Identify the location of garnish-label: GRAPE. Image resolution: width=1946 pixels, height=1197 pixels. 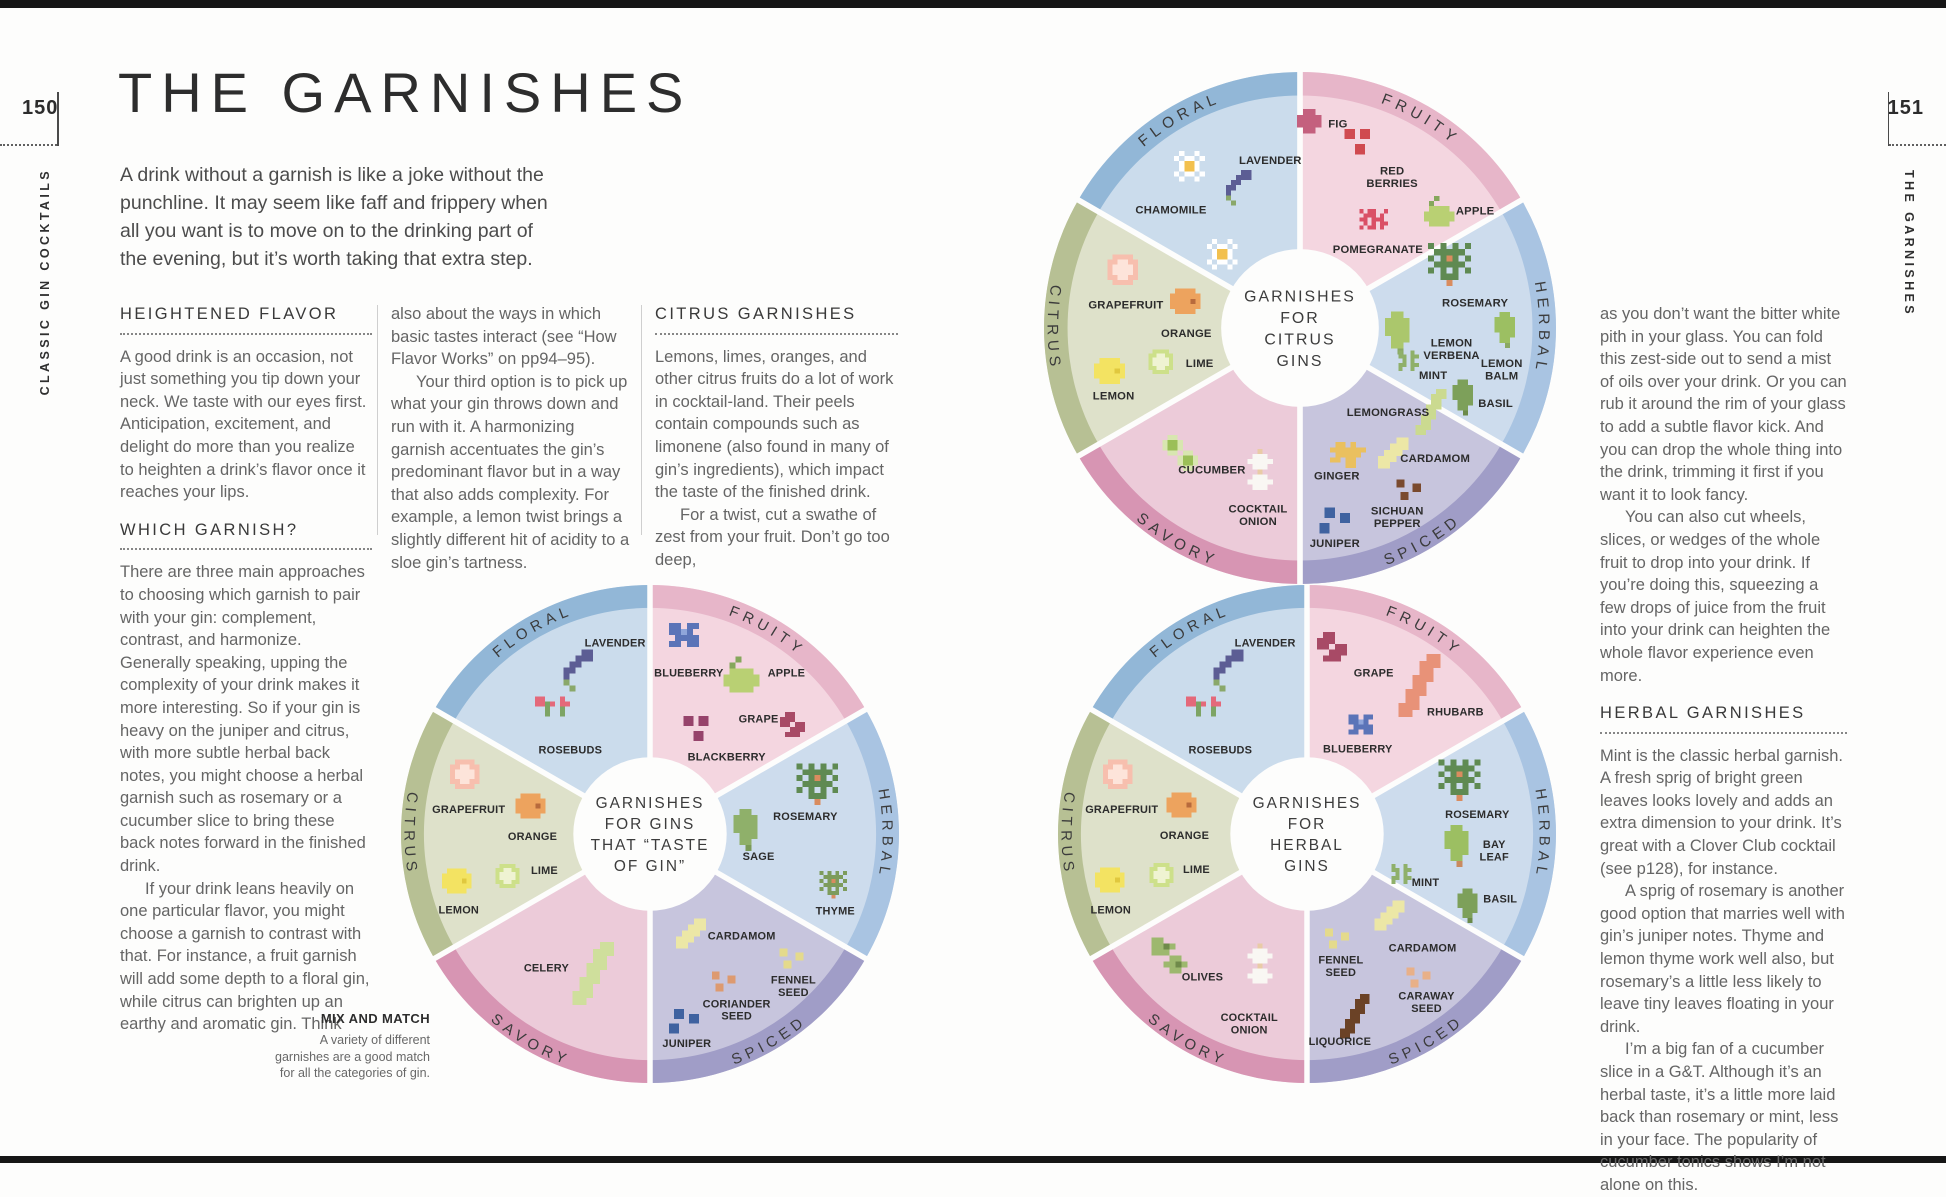
(759, 719).